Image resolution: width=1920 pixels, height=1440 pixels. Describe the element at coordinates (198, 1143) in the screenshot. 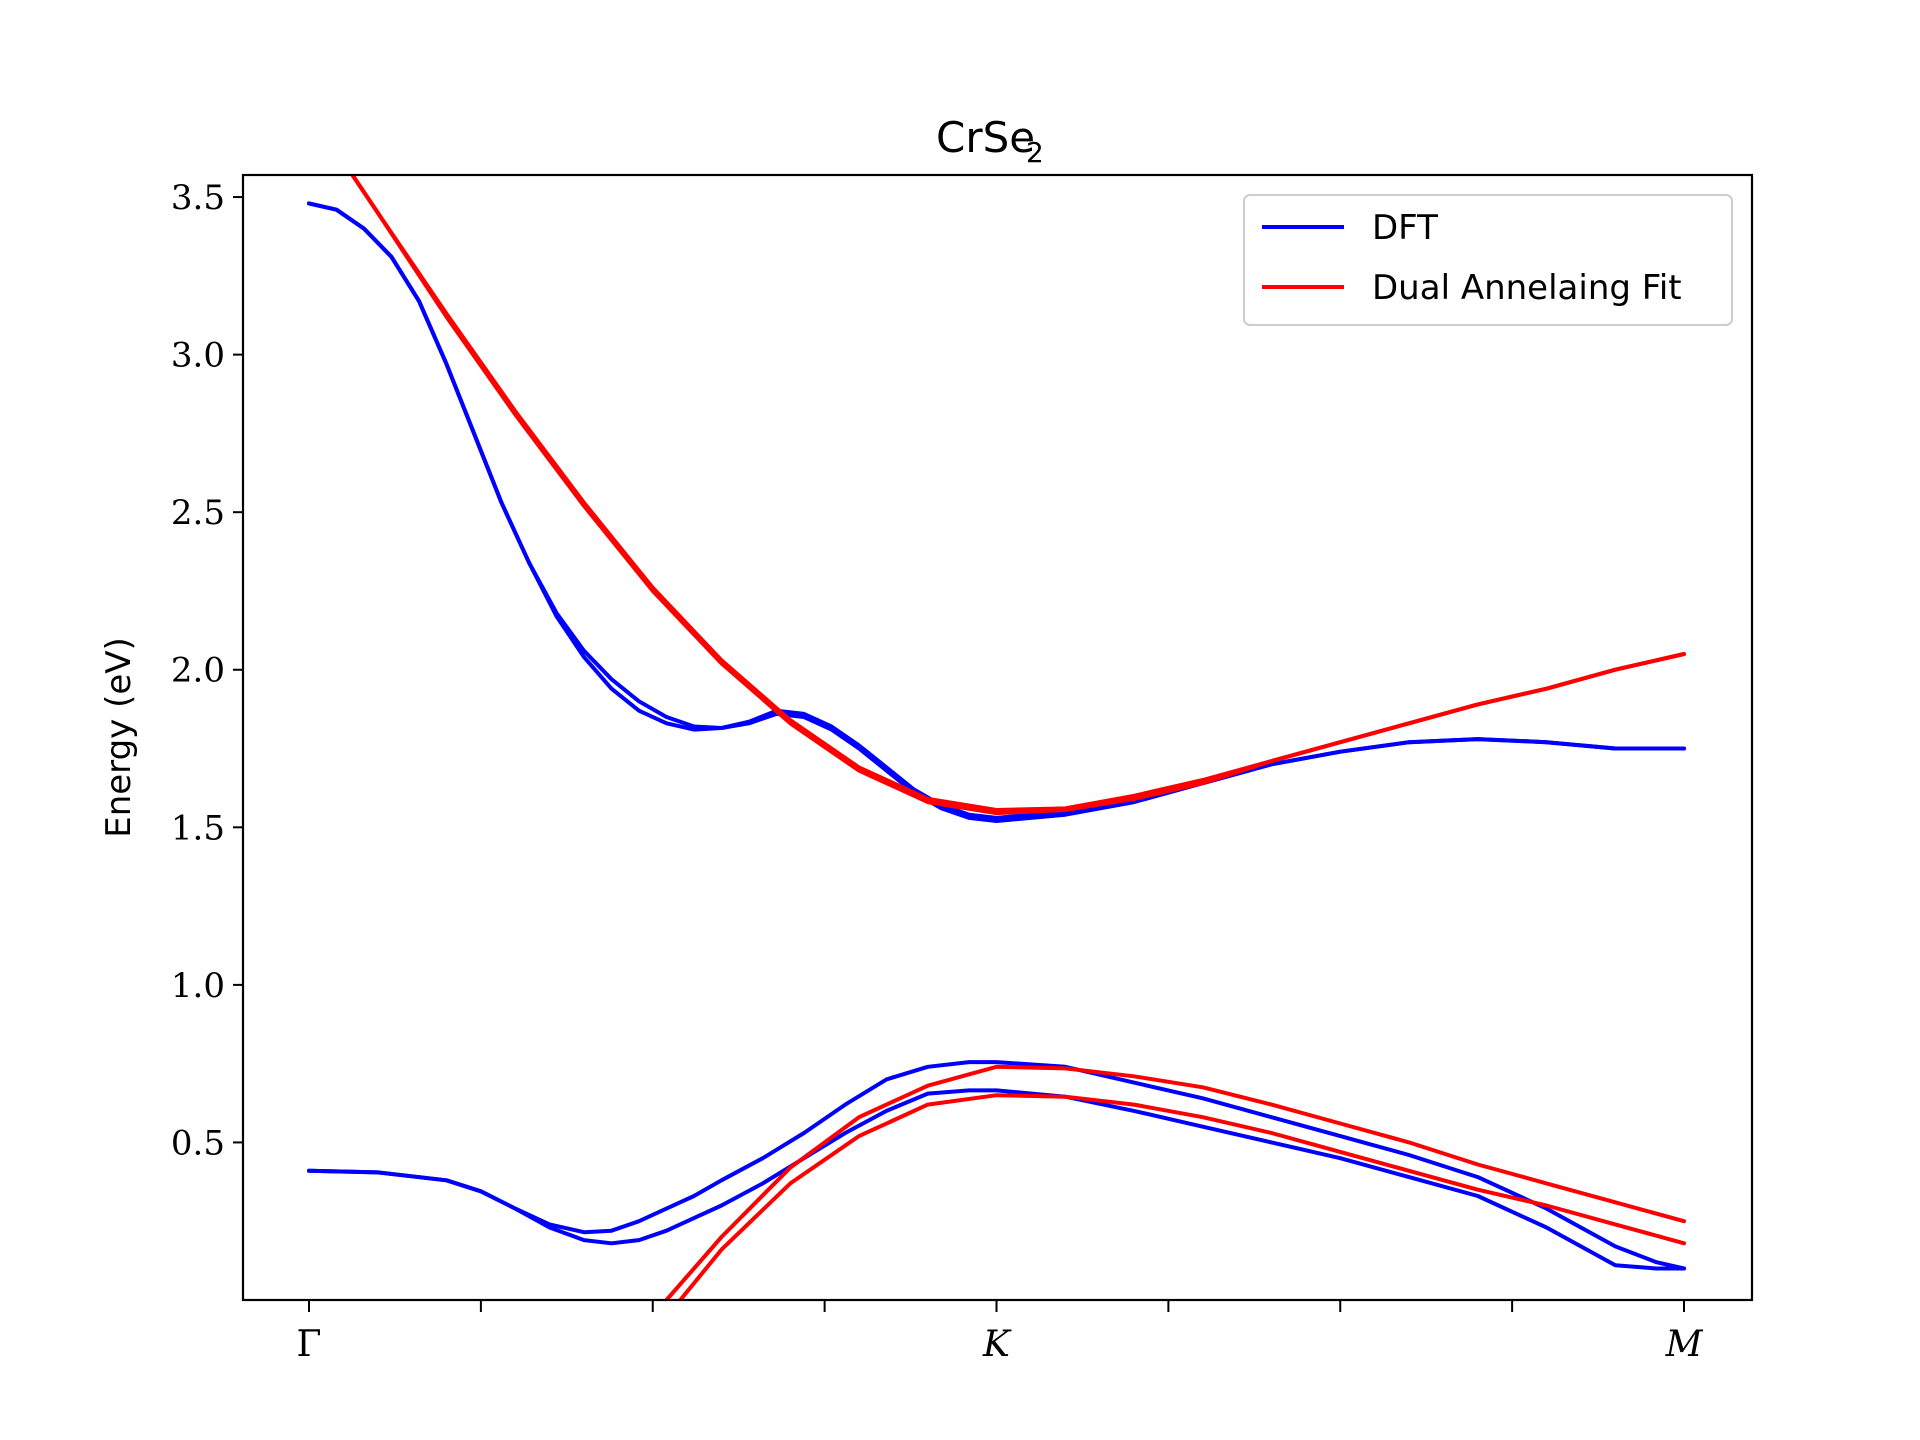

I see `y-tick-label: 0.5` at that location.